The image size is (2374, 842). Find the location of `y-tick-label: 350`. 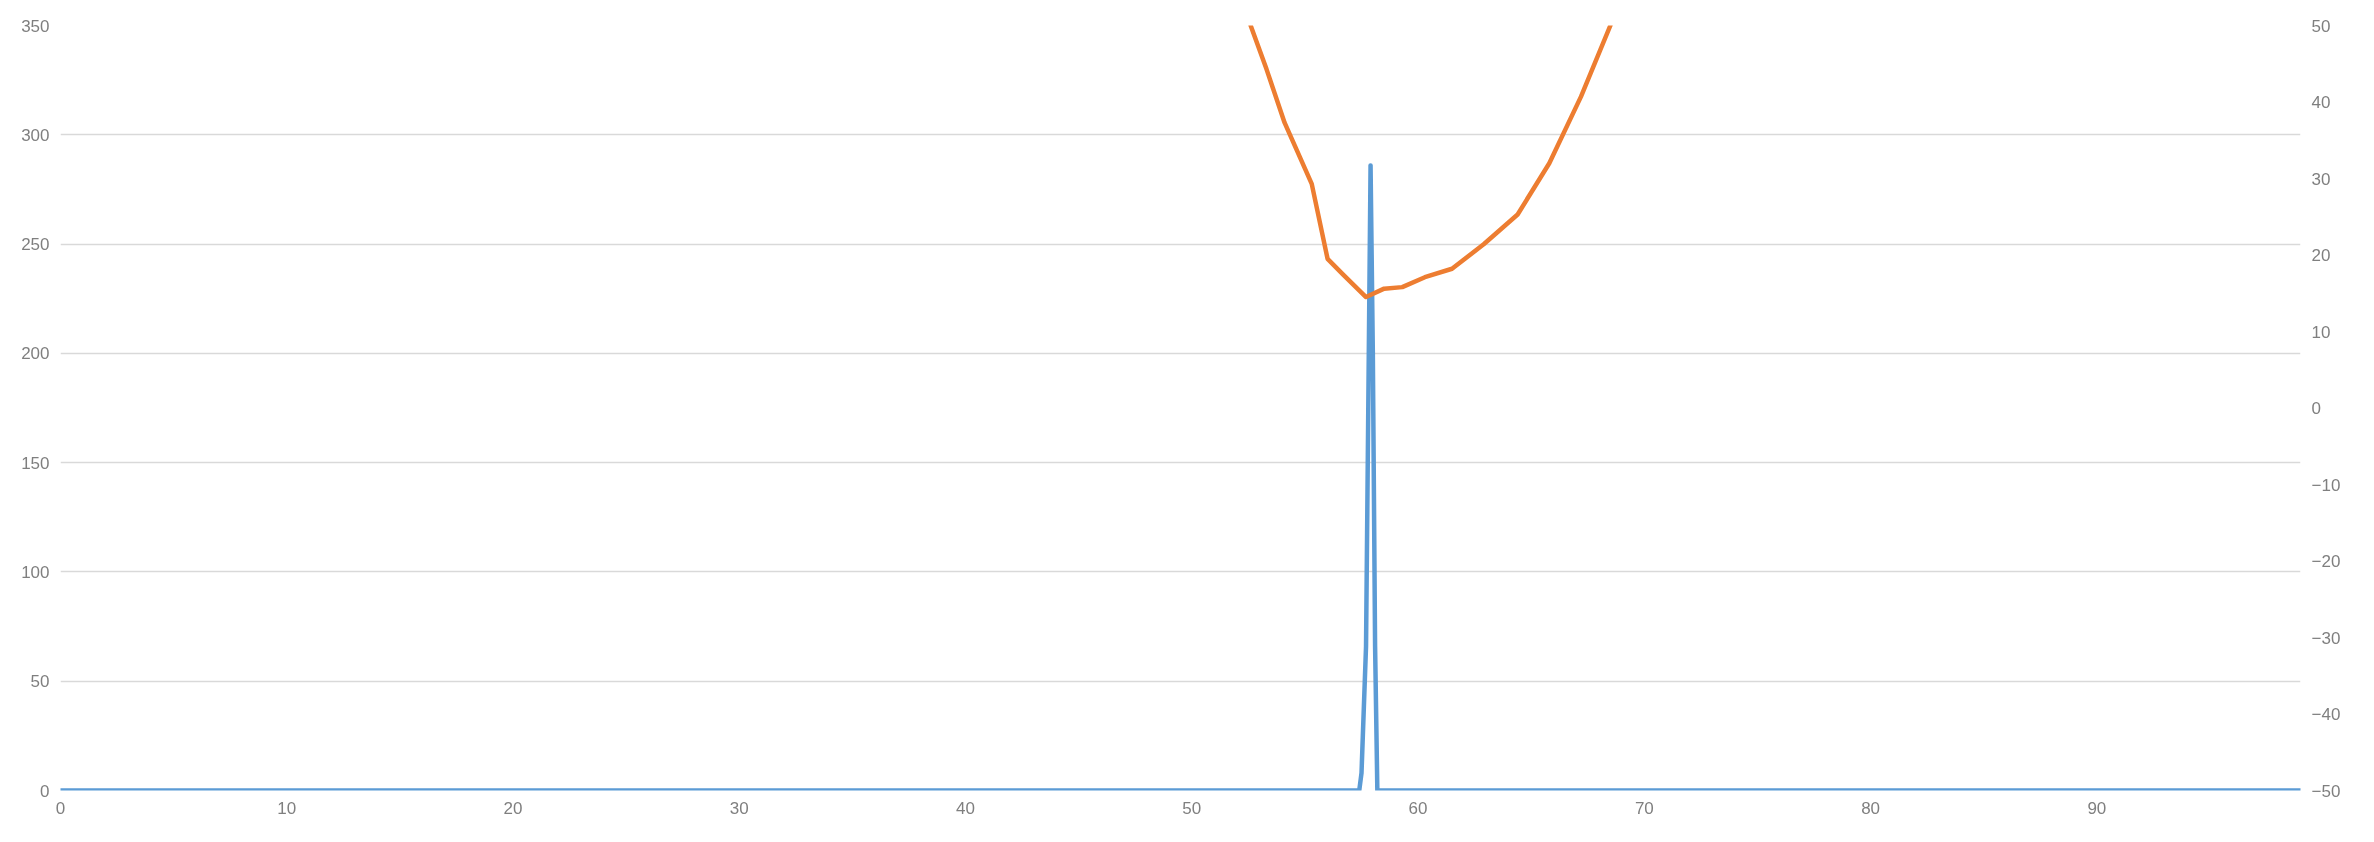

y-tick-label: 350 is located at coordinates (35, 26).